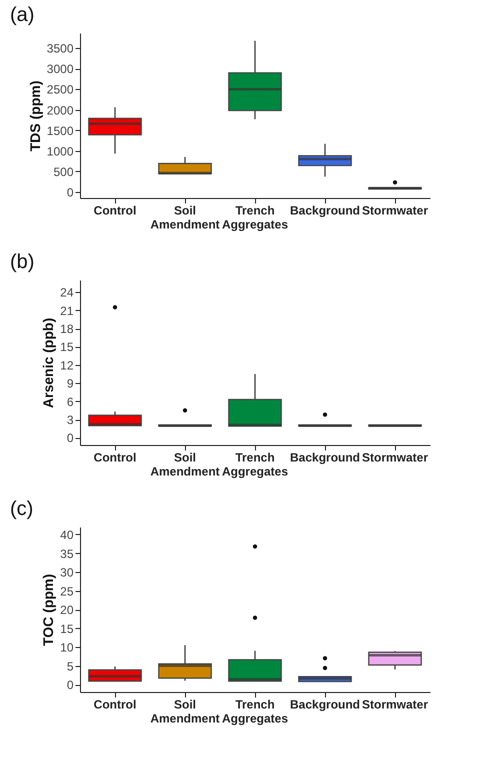  What do you see at coordinates (70, 383) in the screenshot?
I see `y-tick-label: 9` at bounding box center [70, 383].